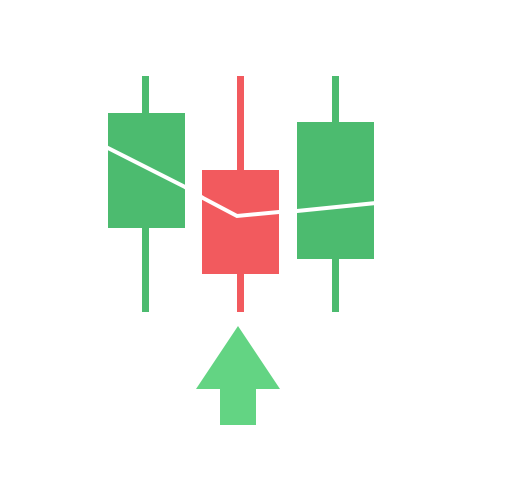  Describe the element at coordinates (145, 269) in the screenshot. I see `candle-1-lower-wick` at that location.